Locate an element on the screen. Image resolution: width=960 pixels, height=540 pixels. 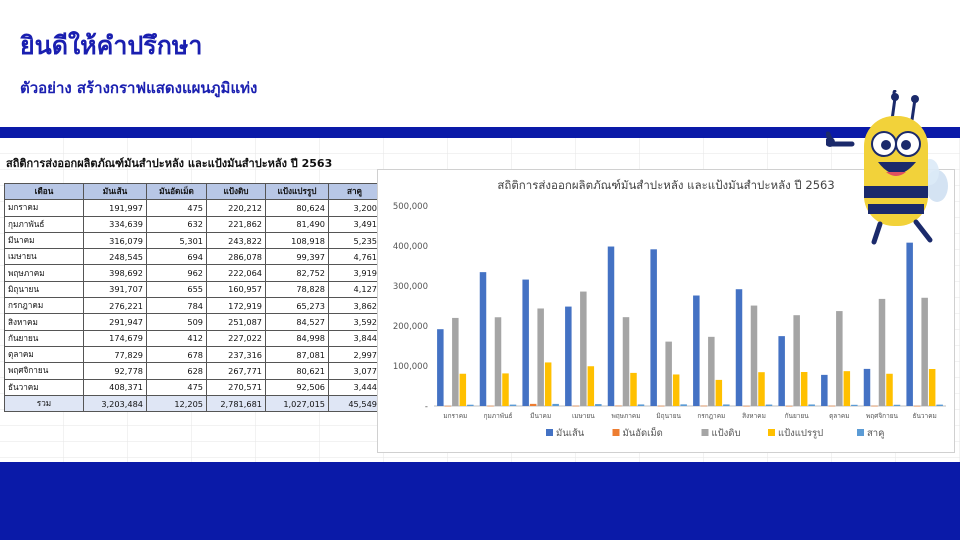
value-cell: 962 is located at coordinates (176, 273).